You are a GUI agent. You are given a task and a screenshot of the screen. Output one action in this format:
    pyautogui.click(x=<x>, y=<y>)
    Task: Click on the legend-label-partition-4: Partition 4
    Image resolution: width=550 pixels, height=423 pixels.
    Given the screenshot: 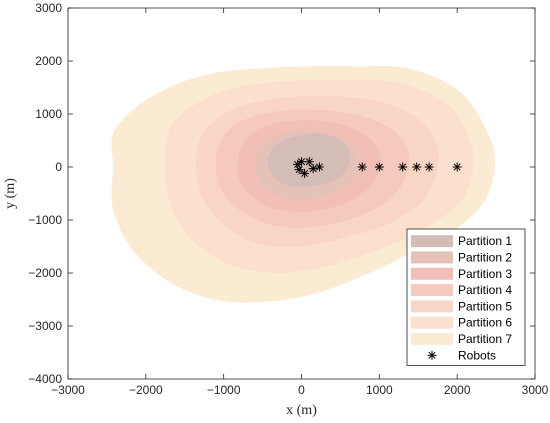 What is the action you would take?
    pyautogui.click(x=485, y=290)
    